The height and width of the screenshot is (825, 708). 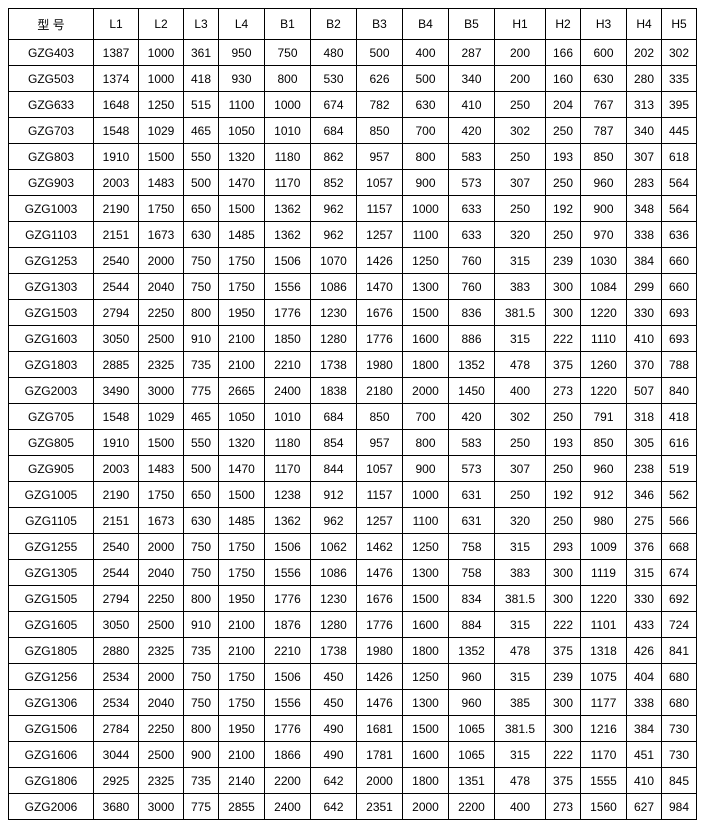 I want to click on value-cell: 1673, so click(x=161, y=234).